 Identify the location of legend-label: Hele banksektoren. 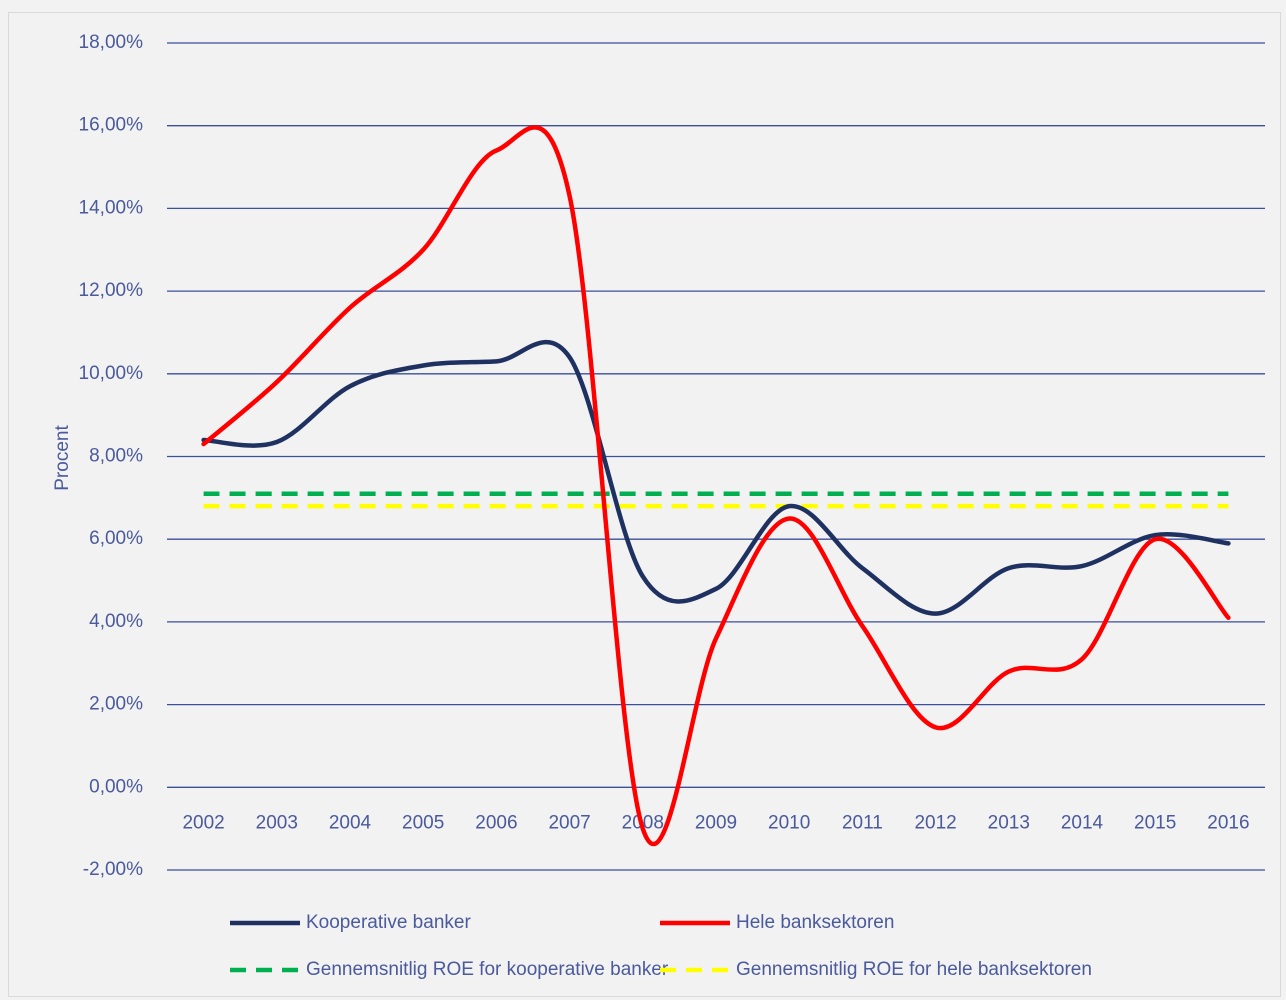
(815, 922).